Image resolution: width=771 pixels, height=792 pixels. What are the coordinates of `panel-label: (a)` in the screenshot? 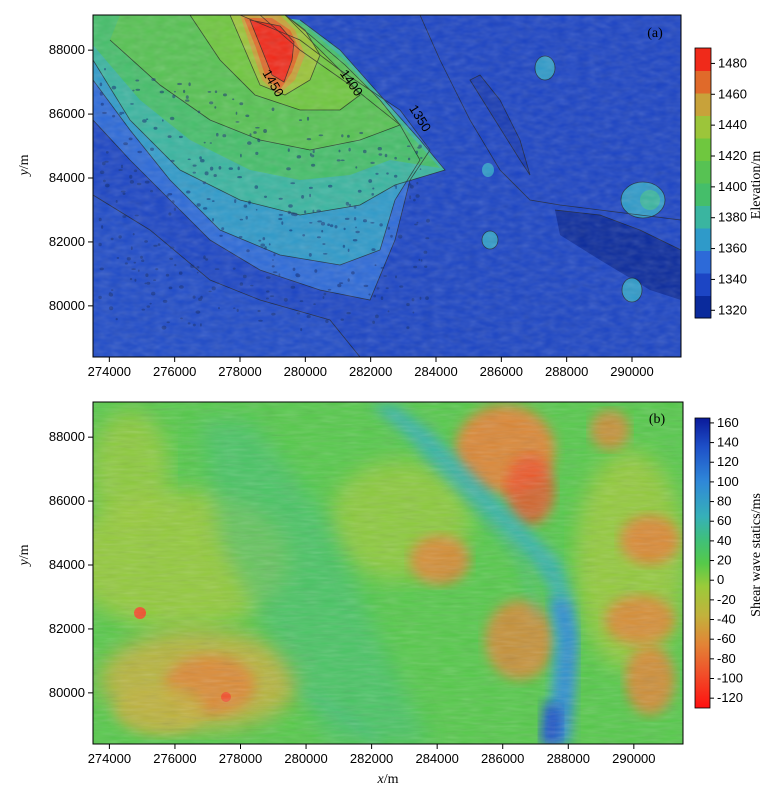 It's located at (655, 33).